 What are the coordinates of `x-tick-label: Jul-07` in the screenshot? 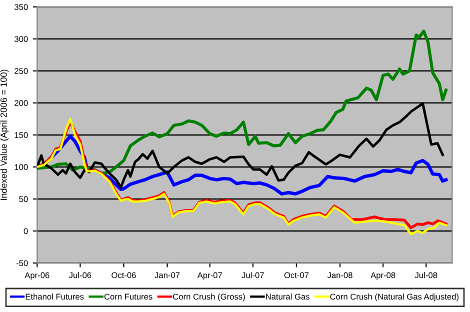 It's located at (253, 275).